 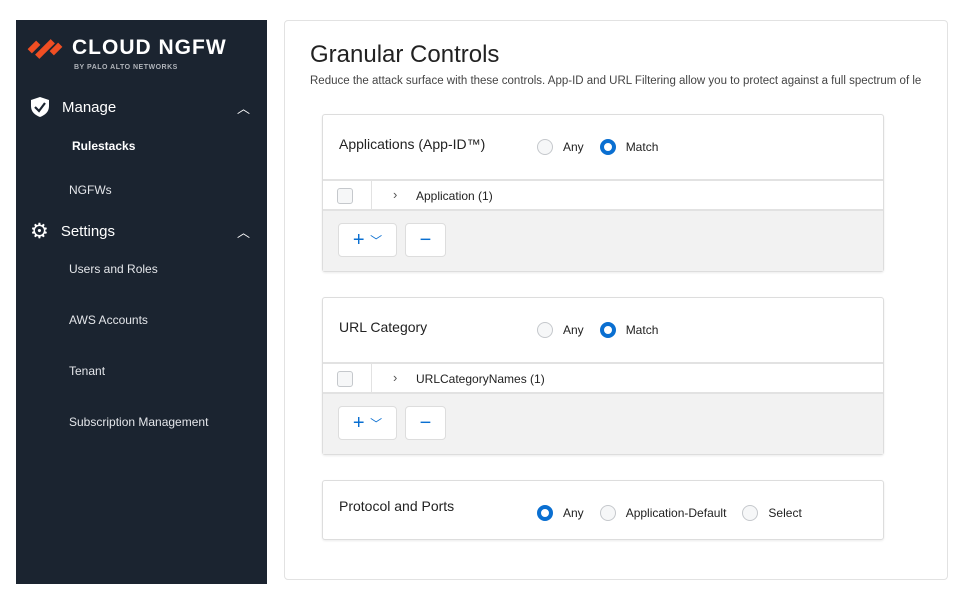 What do you see at coordinates (149, 47) in the screenshot?
I see `logo-text: CLOUD NGFW` at bounding box center [149, 47].